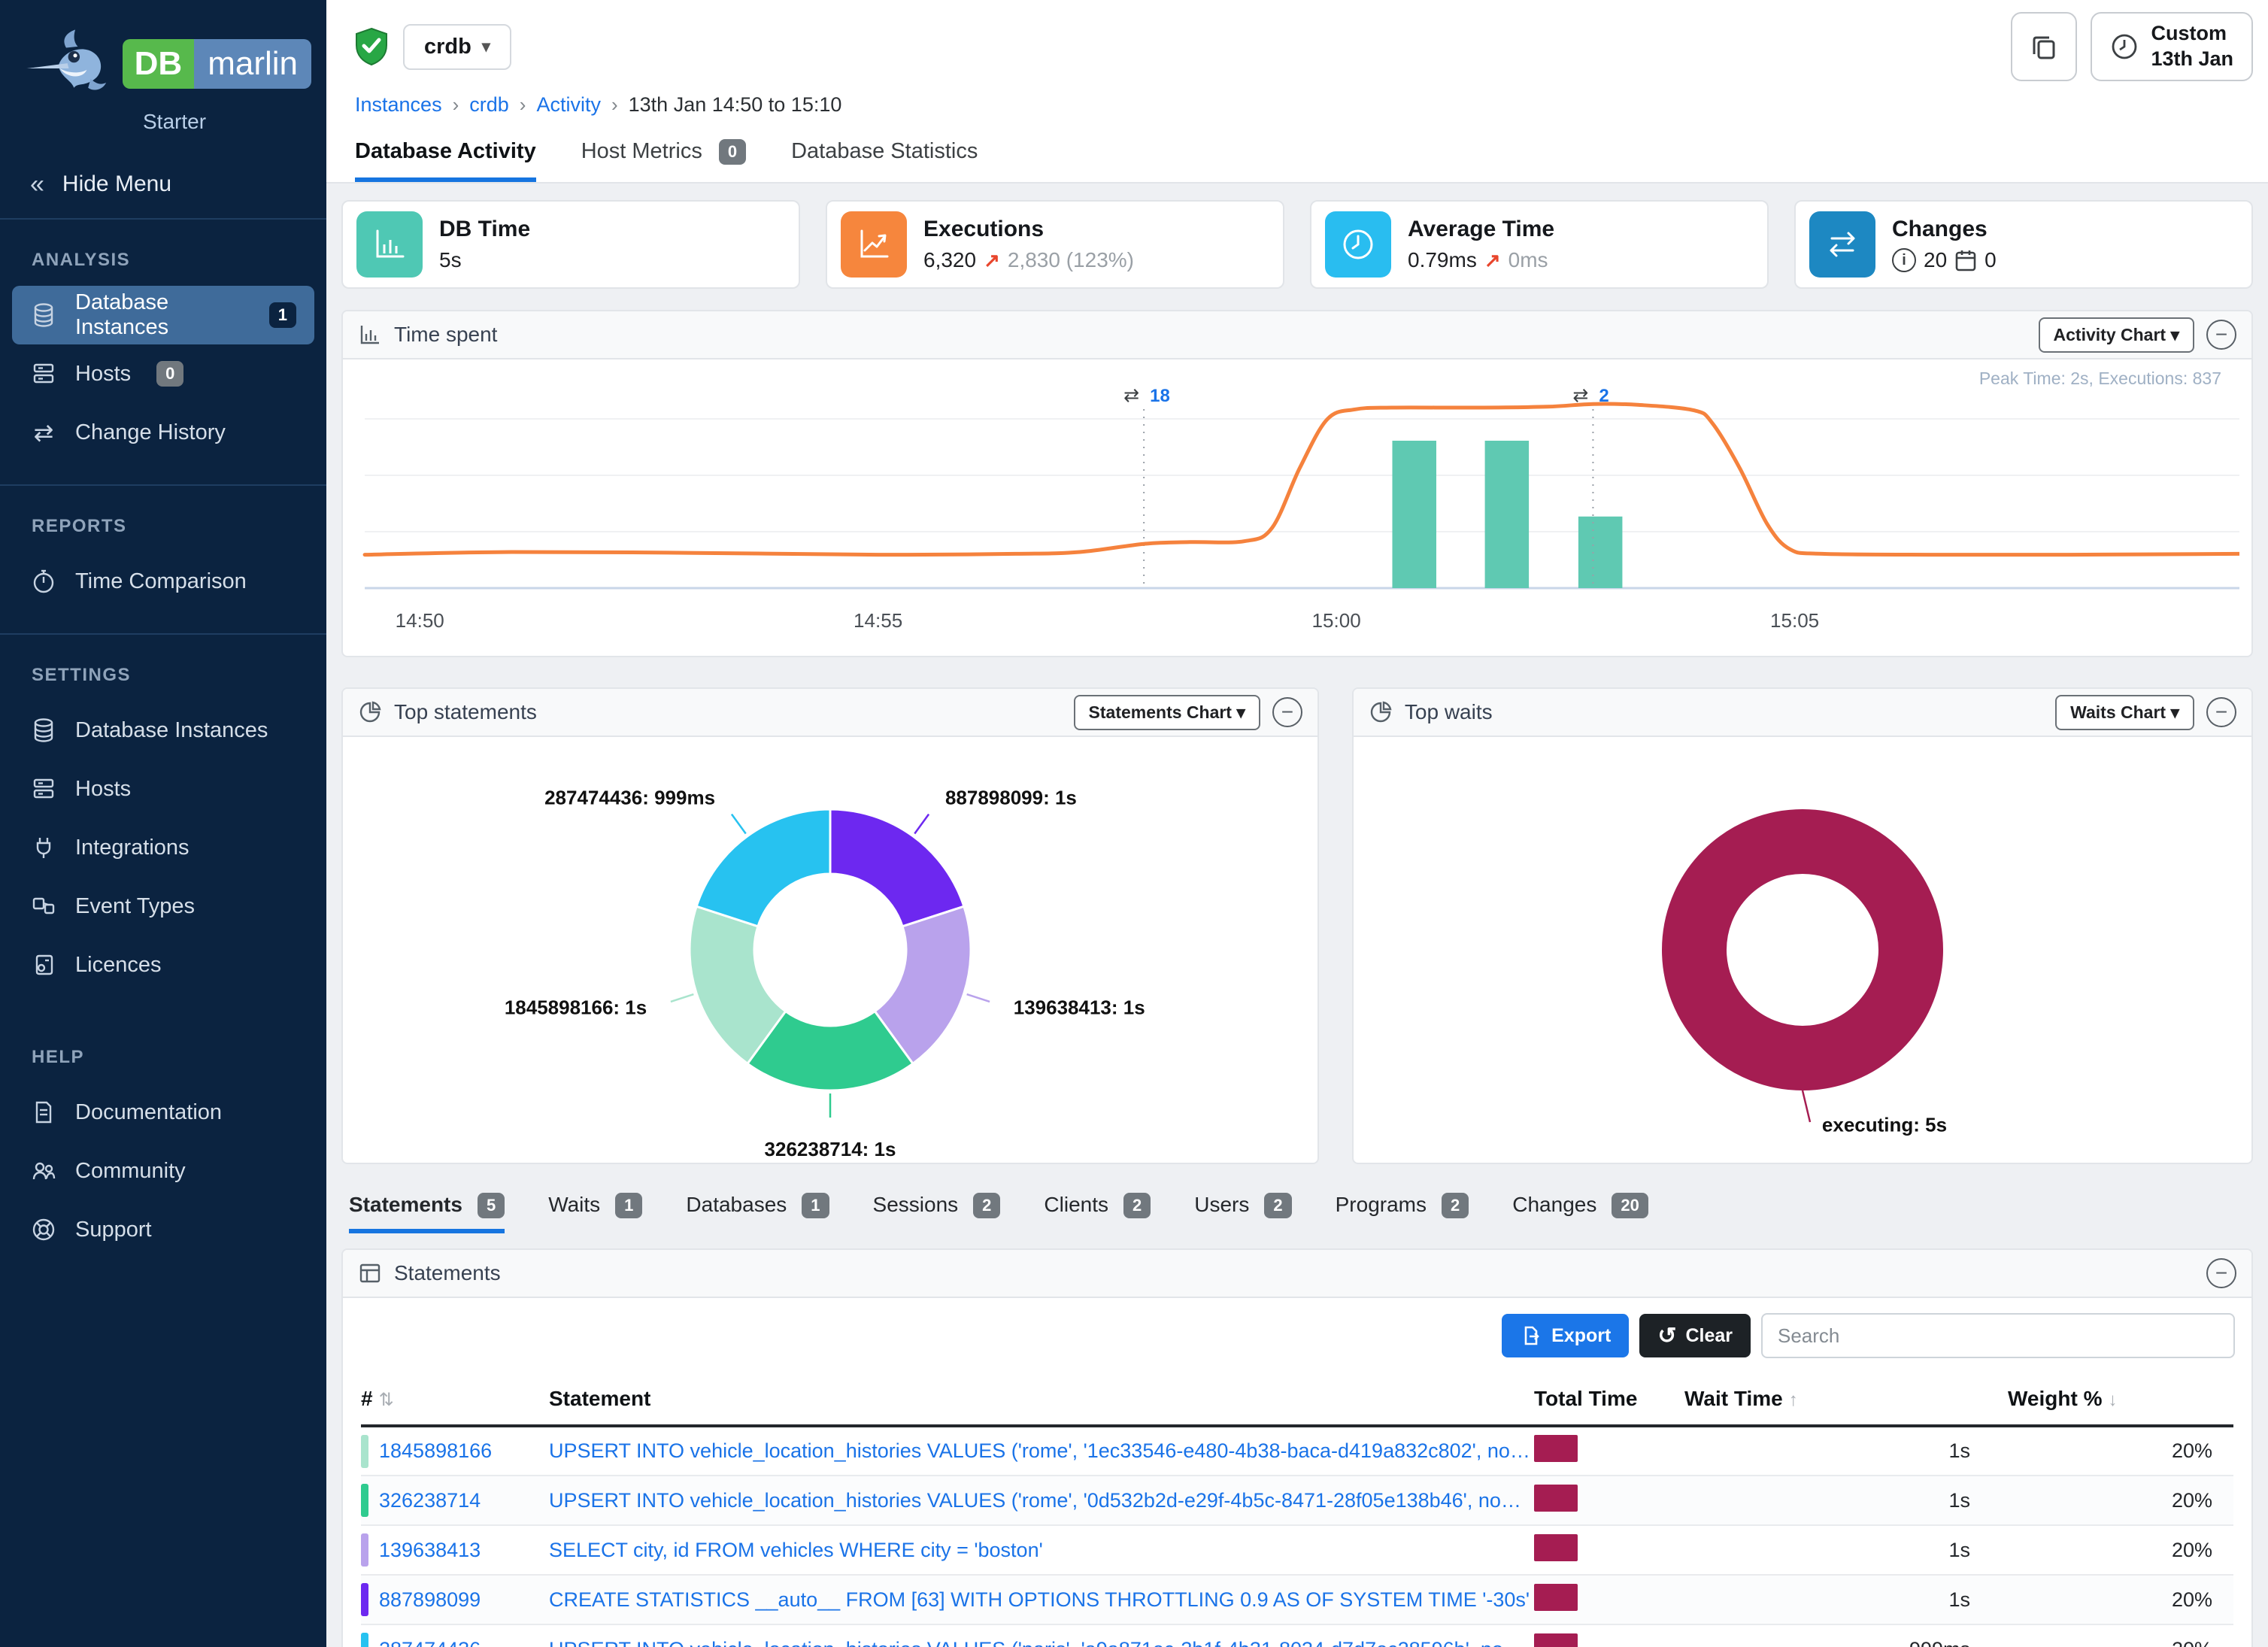 The image size is (2268, 1647). Describe the element at coordinates (445, 160) in the screenshot. I see `tab-database-activity: Database Activity` at that location.